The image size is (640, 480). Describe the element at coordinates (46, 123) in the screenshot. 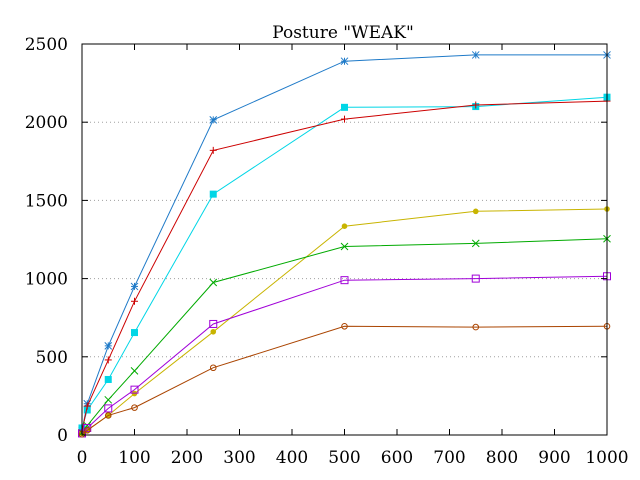

I see `y-tick-label: 2000` at that location.